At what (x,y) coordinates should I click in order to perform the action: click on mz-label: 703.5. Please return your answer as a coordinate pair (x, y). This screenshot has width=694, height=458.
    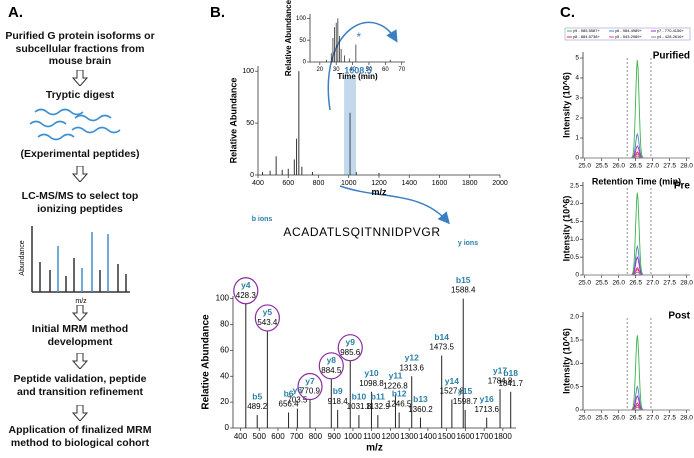
    Looking at the image, I should click on (297, 400).